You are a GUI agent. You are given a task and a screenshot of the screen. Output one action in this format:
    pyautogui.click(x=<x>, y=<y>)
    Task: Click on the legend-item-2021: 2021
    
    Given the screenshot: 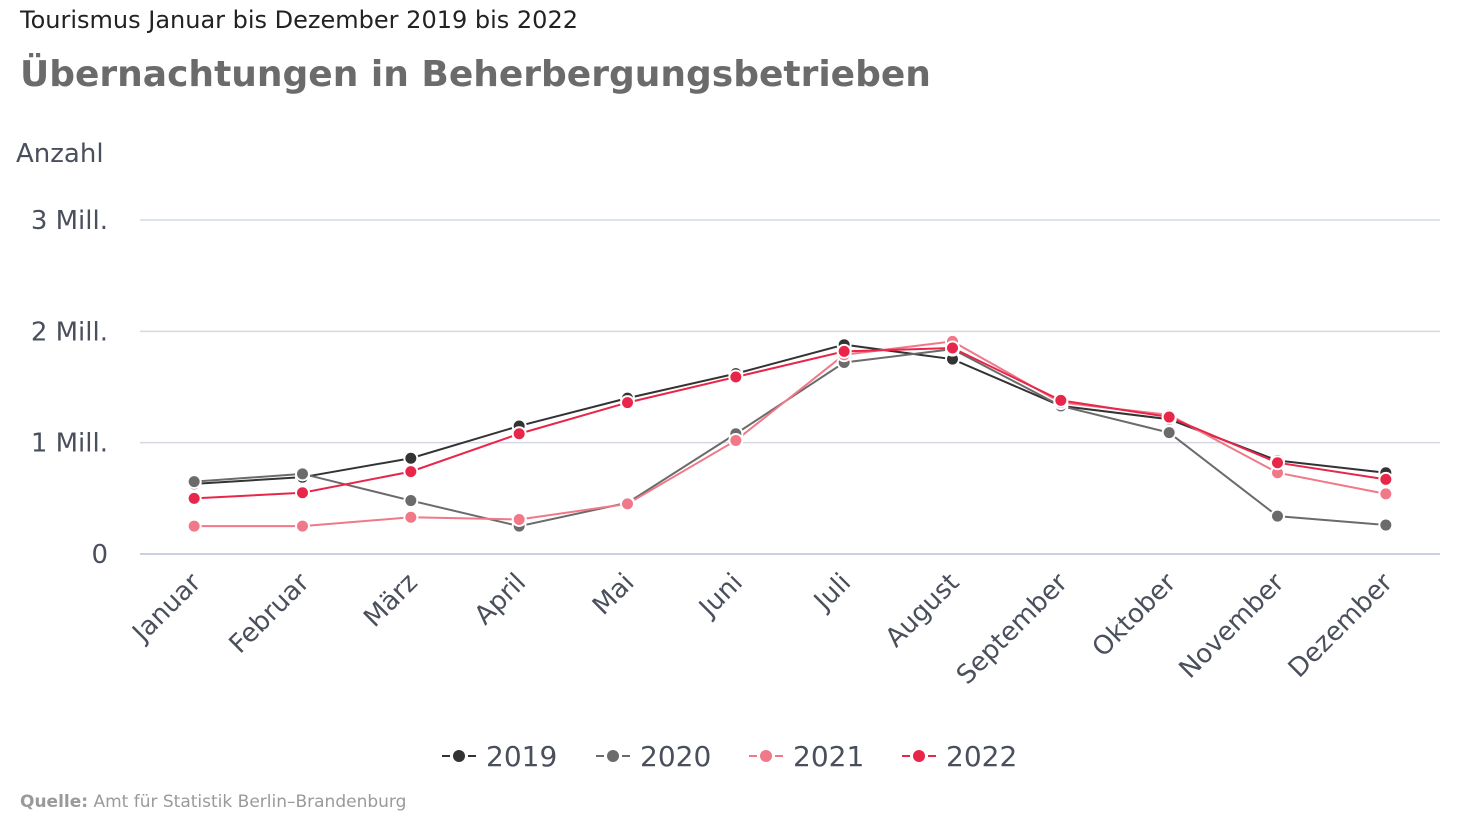 What is the action you would take?
    pyautogui.click(x=806, y=756)
    